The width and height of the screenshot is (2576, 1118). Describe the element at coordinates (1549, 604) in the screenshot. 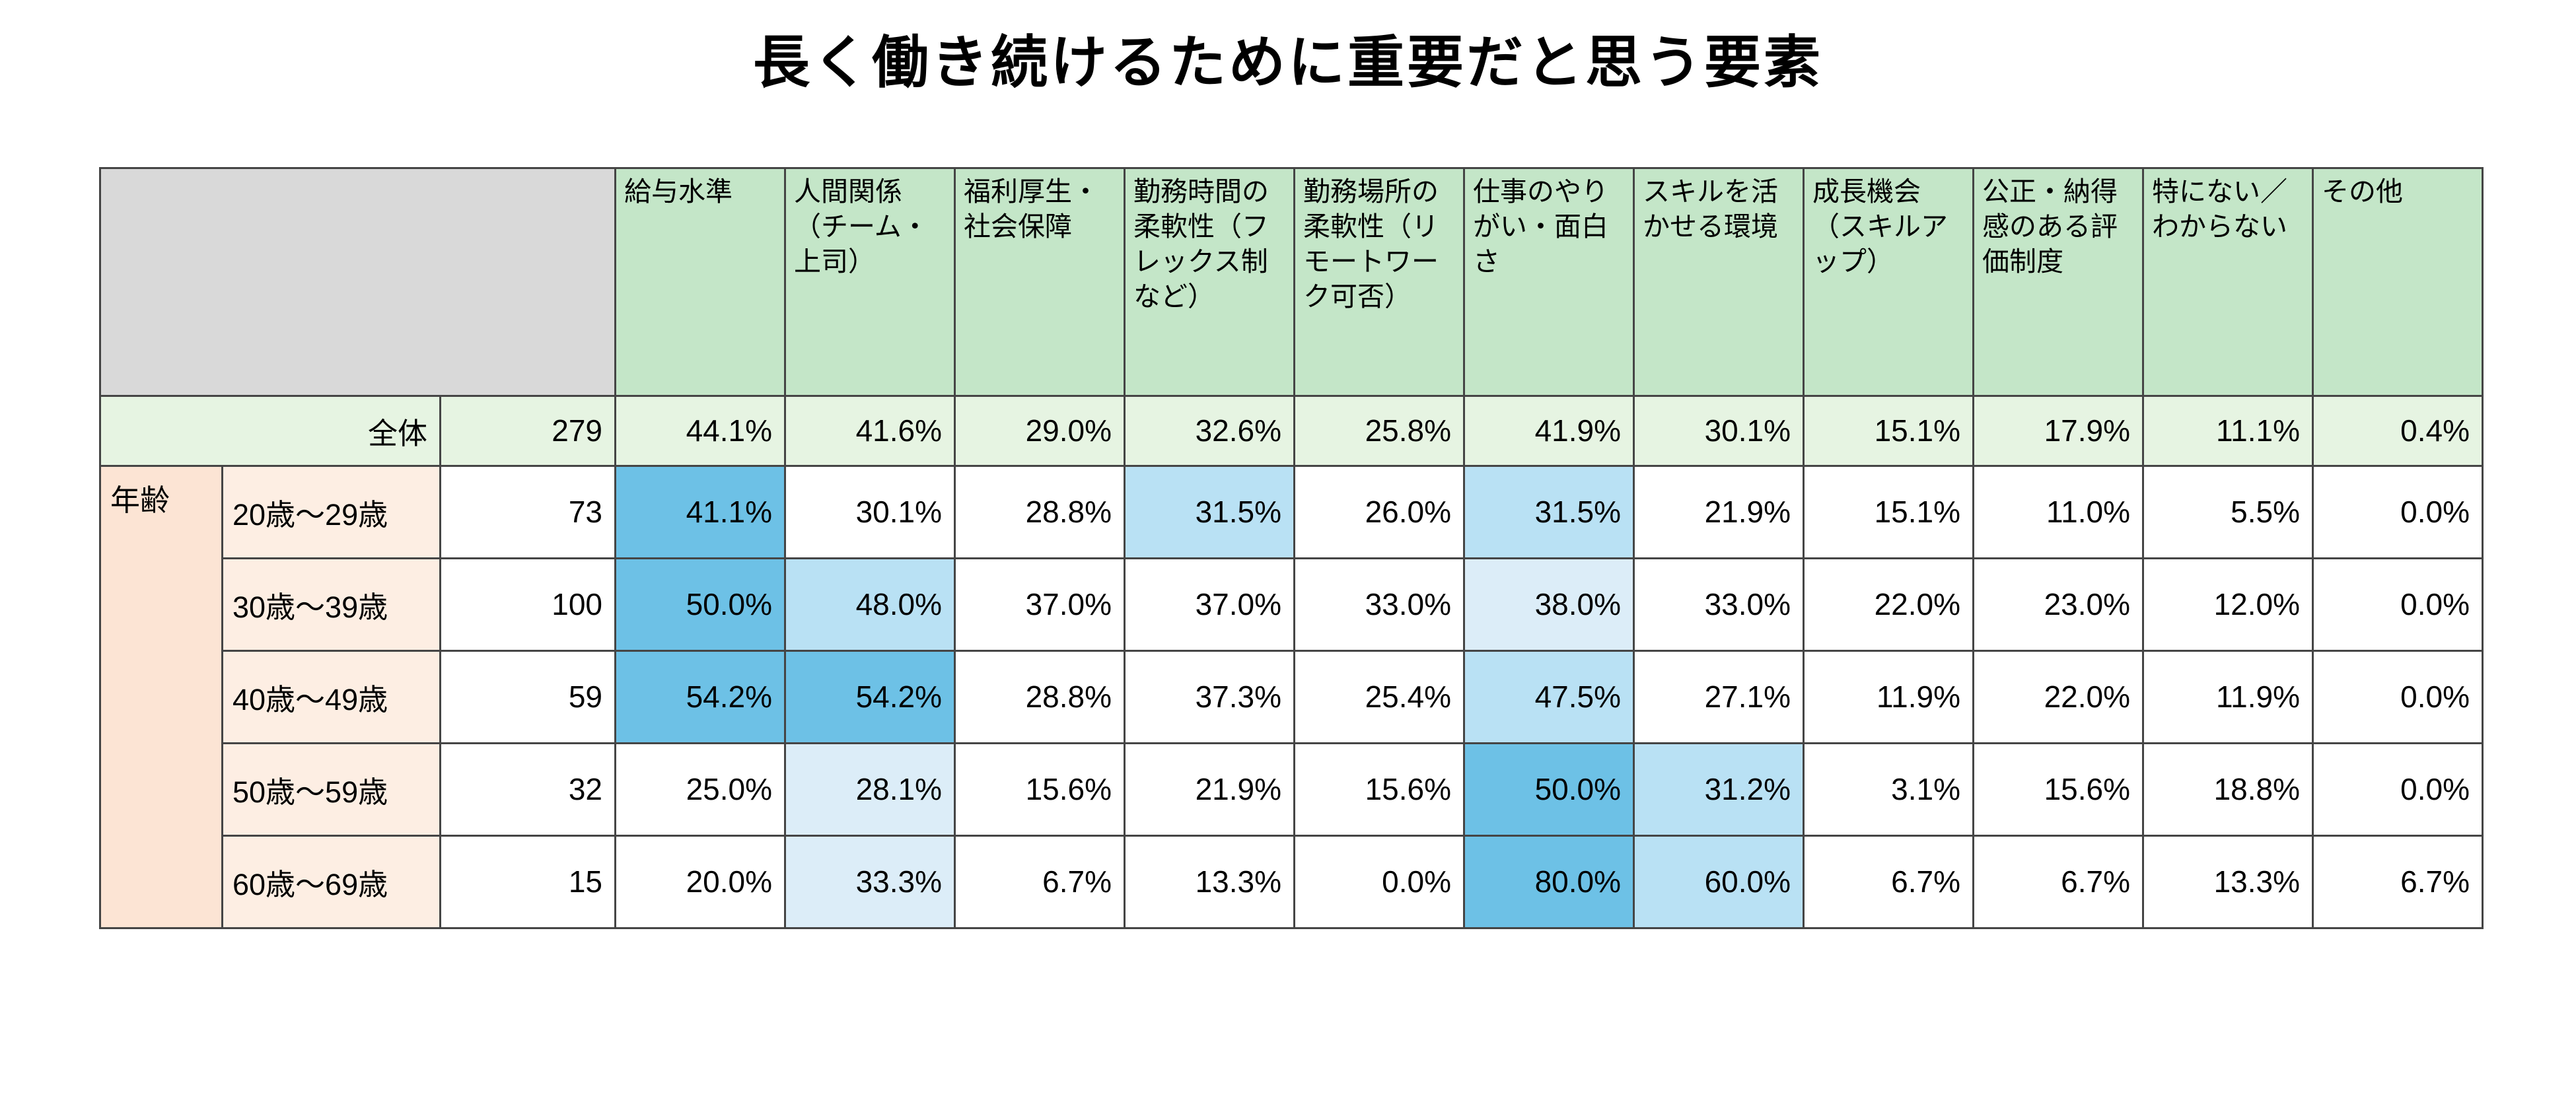

I see `value-cell: 38.0%` at that location.